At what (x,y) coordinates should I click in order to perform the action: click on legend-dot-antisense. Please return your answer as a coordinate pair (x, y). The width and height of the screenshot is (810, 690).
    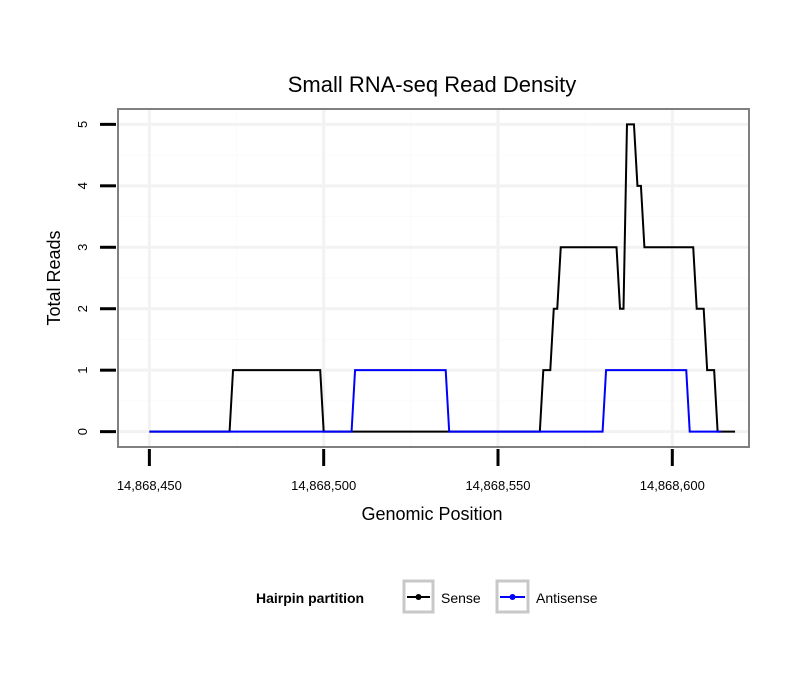
    Looking at the image, I should click on (512, 597).